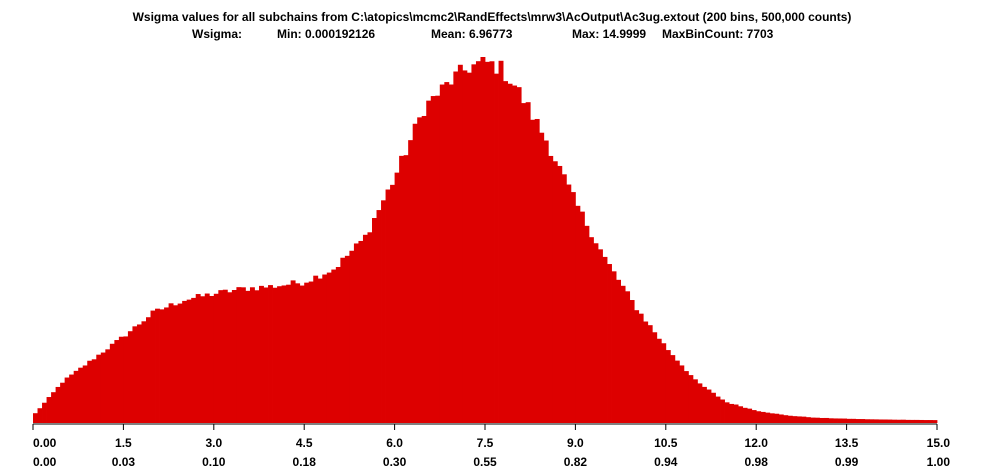  Describe the element at coordinates (939, 462) in the screenshot. I see `cdf-tick-label: 1.00` at that location.